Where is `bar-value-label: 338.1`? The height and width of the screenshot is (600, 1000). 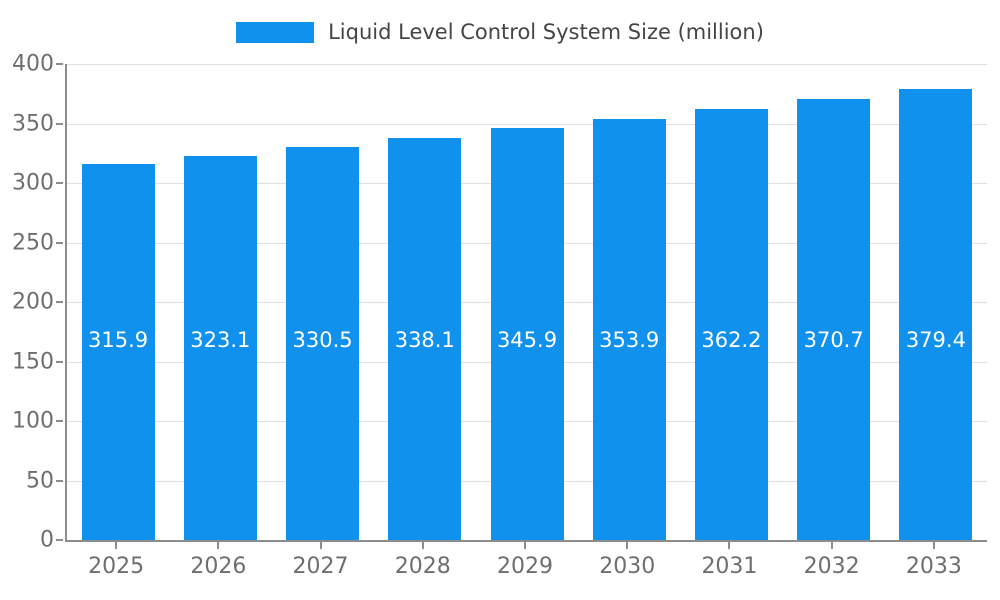 bar-value-label: 338.1 is located at coordinates (424, 340).